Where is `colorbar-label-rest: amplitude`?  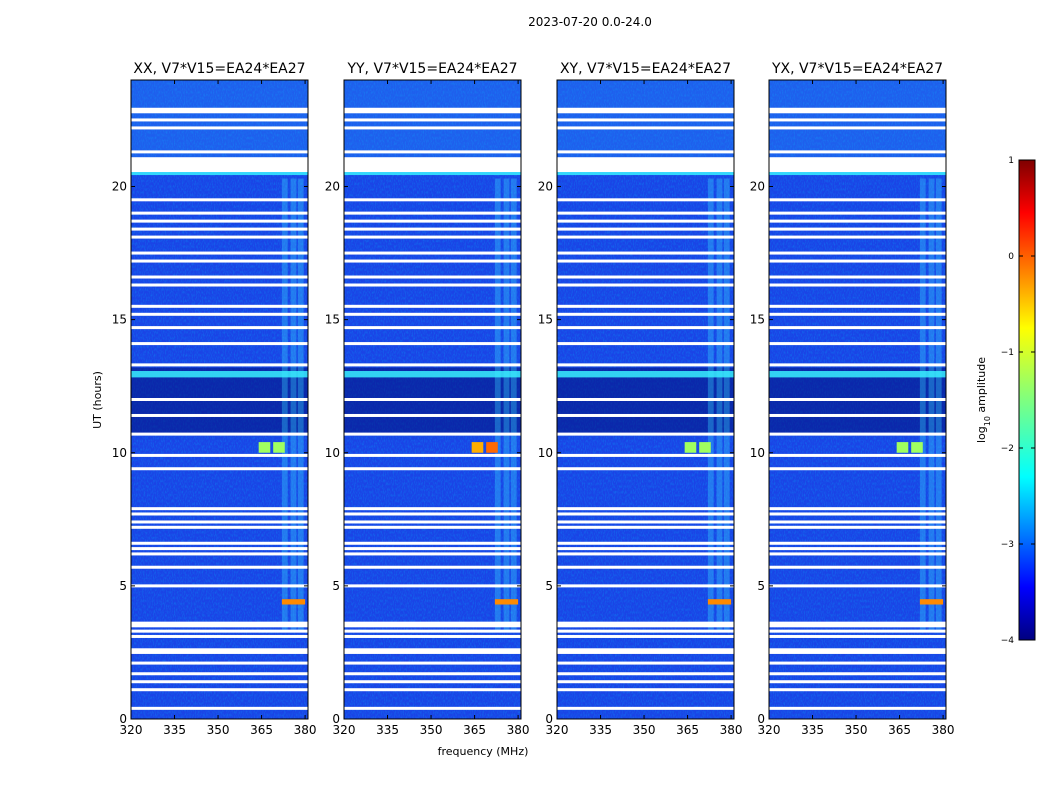
colorbar-label-rest: amplitude is located at coordinates (981, 386).